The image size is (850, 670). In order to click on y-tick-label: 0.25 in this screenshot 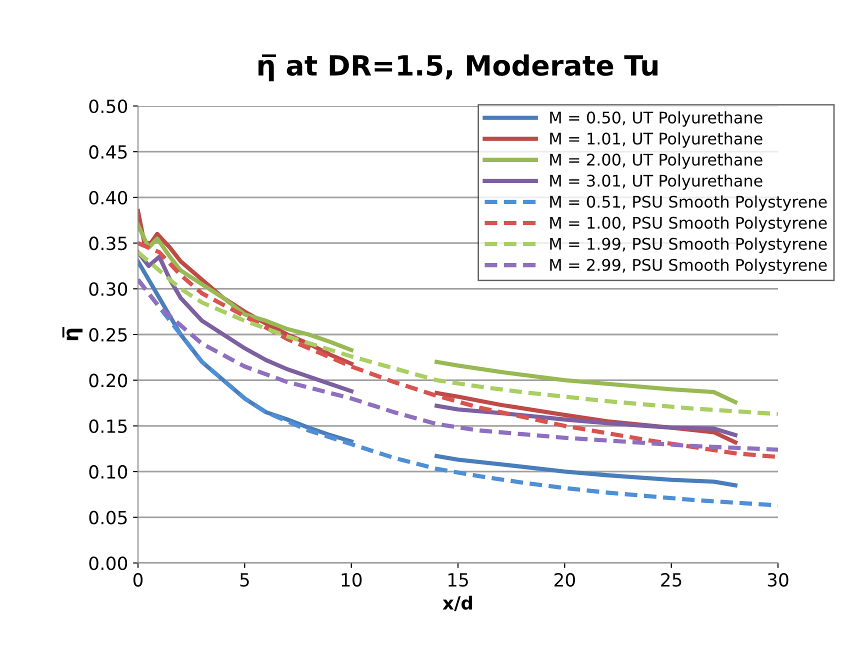, I will do `click(108, 335)`.